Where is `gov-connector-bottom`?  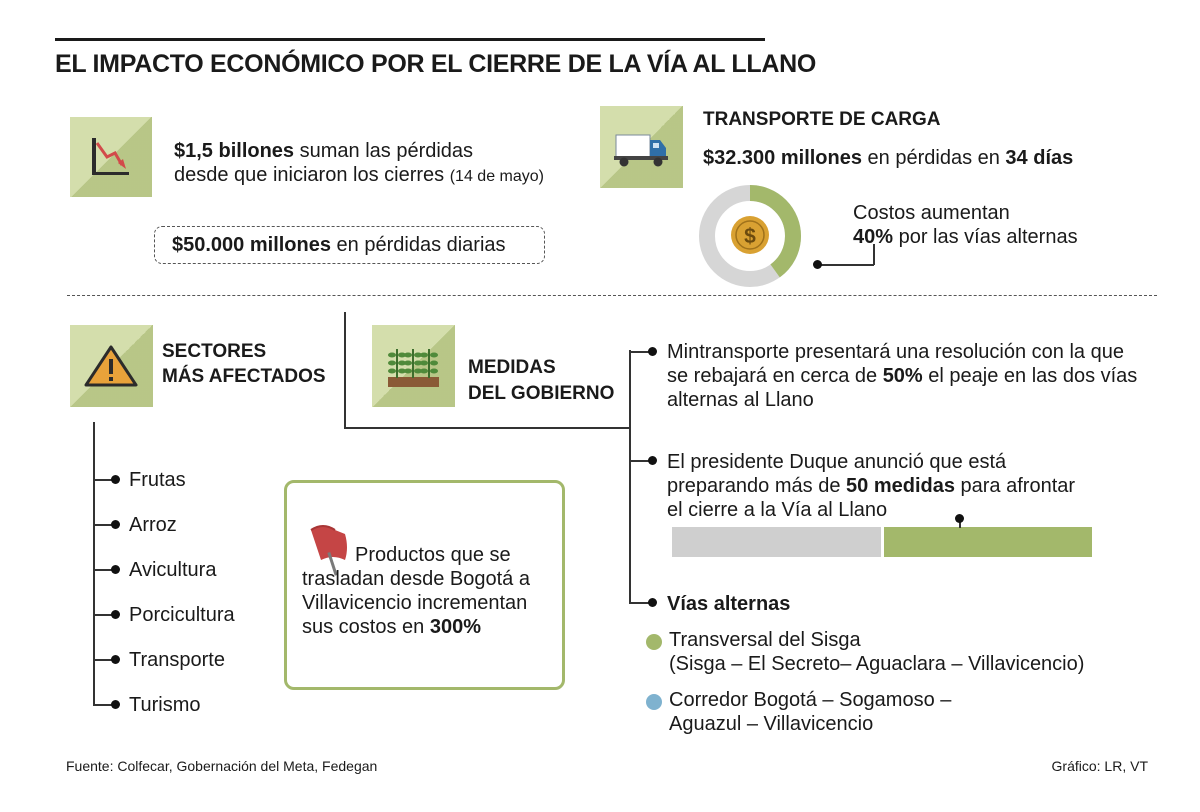
gov-connector-bottom is located at coordinates (487, 428).